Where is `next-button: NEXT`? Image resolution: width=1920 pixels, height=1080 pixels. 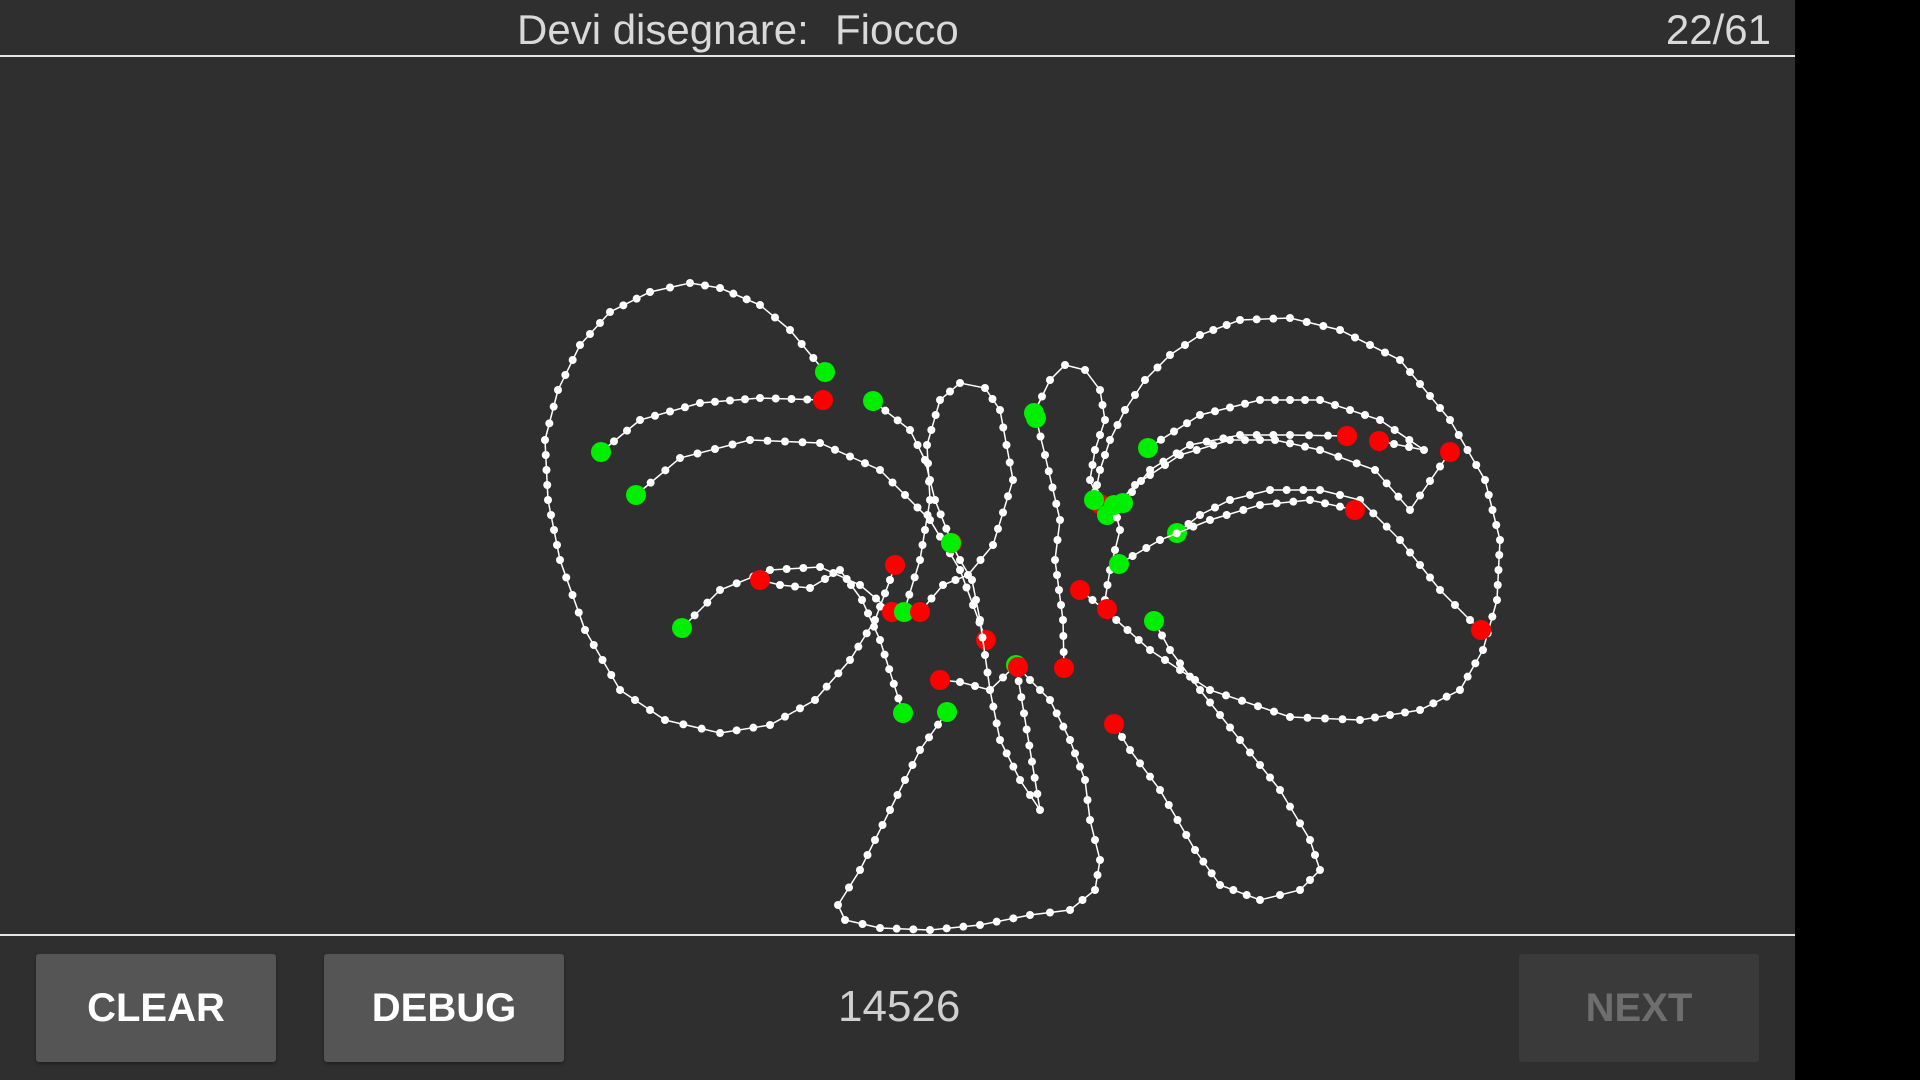 next-button: NEXT is located at coordinates (1639, 1008).